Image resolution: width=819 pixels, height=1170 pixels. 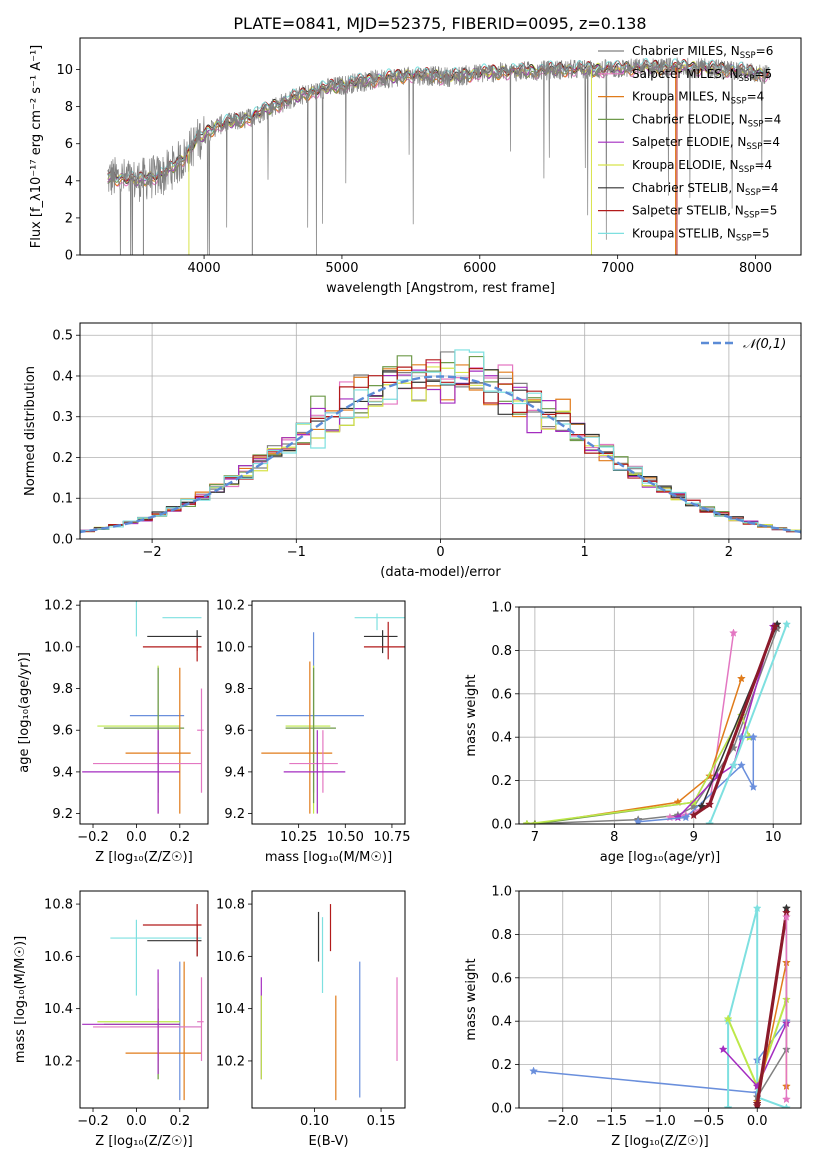 I want to click on x-tick-label: 10.50, so click(x=345, y=837).